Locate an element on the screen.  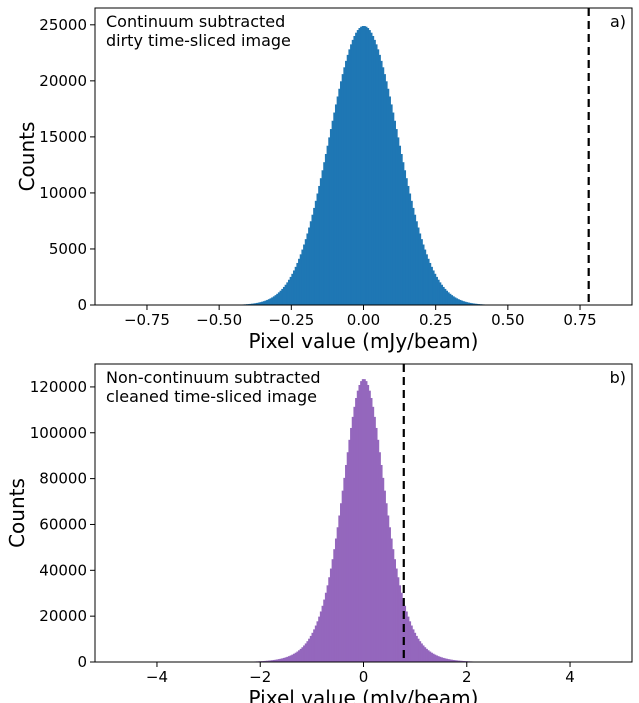
y-tick-label-b: 60000 is located at coordinates (63, 524).